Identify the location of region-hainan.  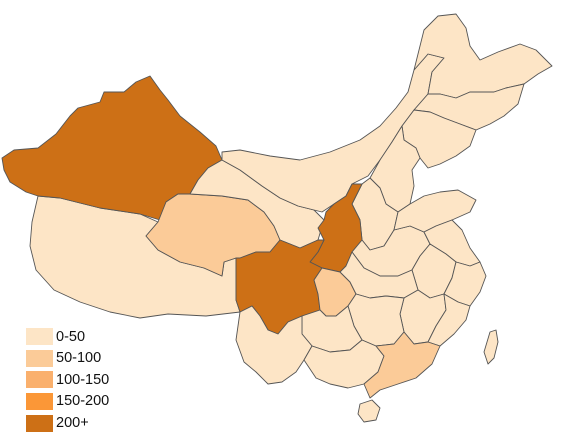
(369, 411).